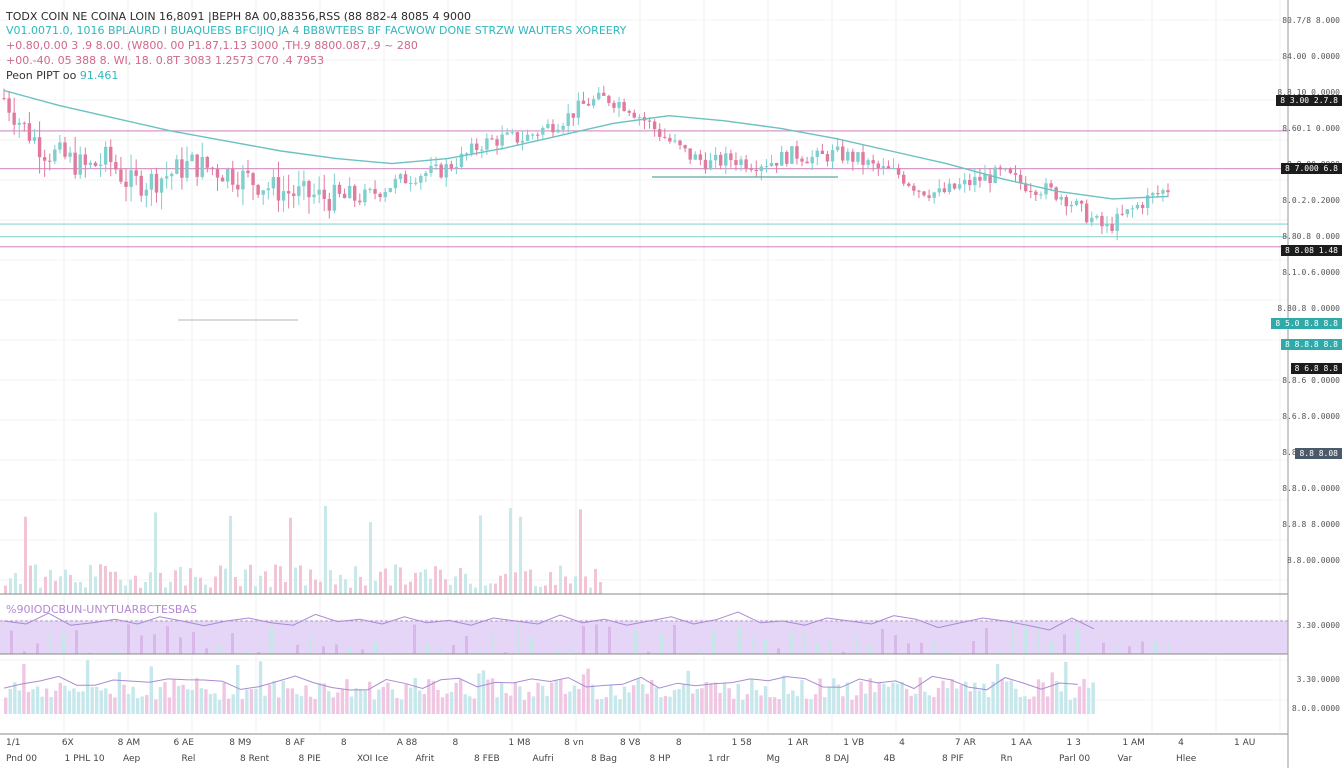 The height and width of the screenshot is (768, 1344). I want to click on toolbar-item: Hlee, so click(1186, 759).